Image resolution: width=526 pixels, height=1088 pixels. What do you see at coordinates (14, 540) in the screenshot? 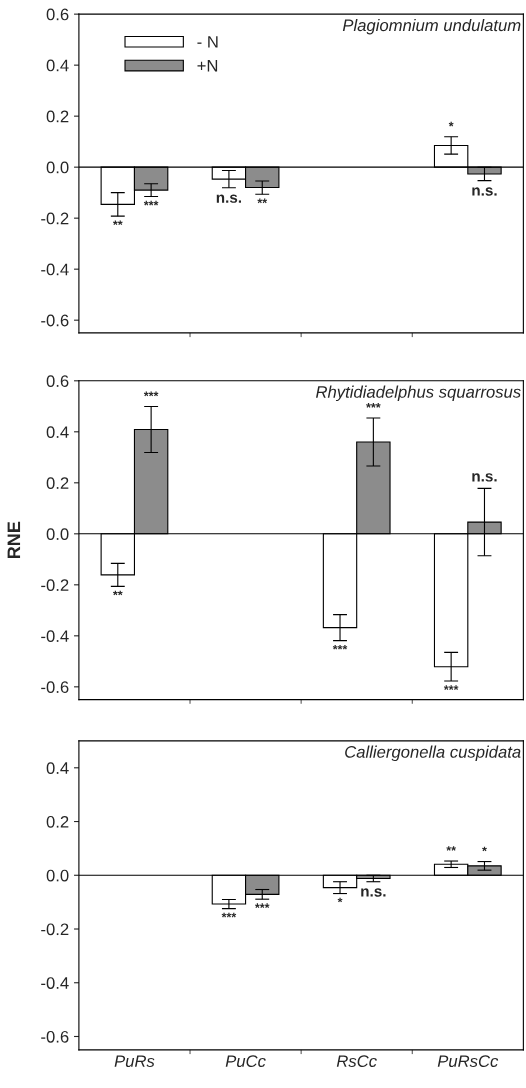
I see `y-axis-title: RNE` at bounding box center [14, 540].